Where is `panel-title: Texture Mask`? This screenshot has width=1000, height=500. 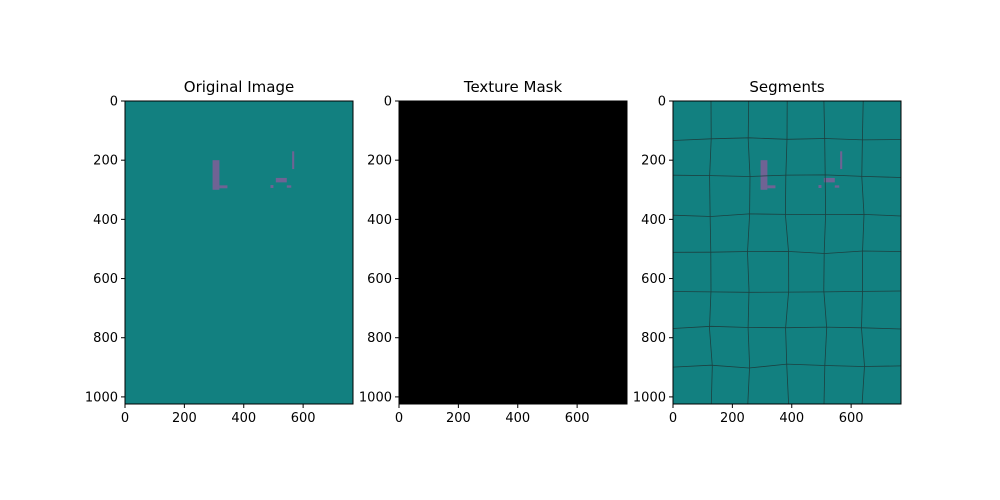 panel-title: Texture Mask is located at coordinates (513, 87).